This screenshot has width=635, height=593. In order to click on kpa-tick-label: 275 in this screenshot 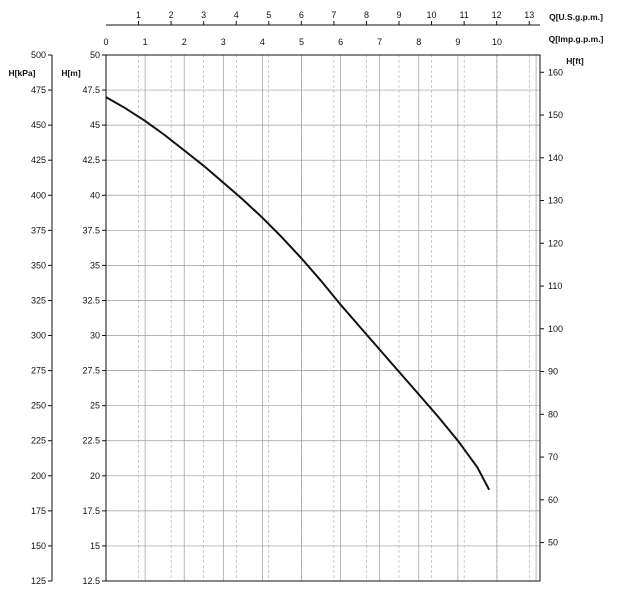, I will do `click(38, 371)`.